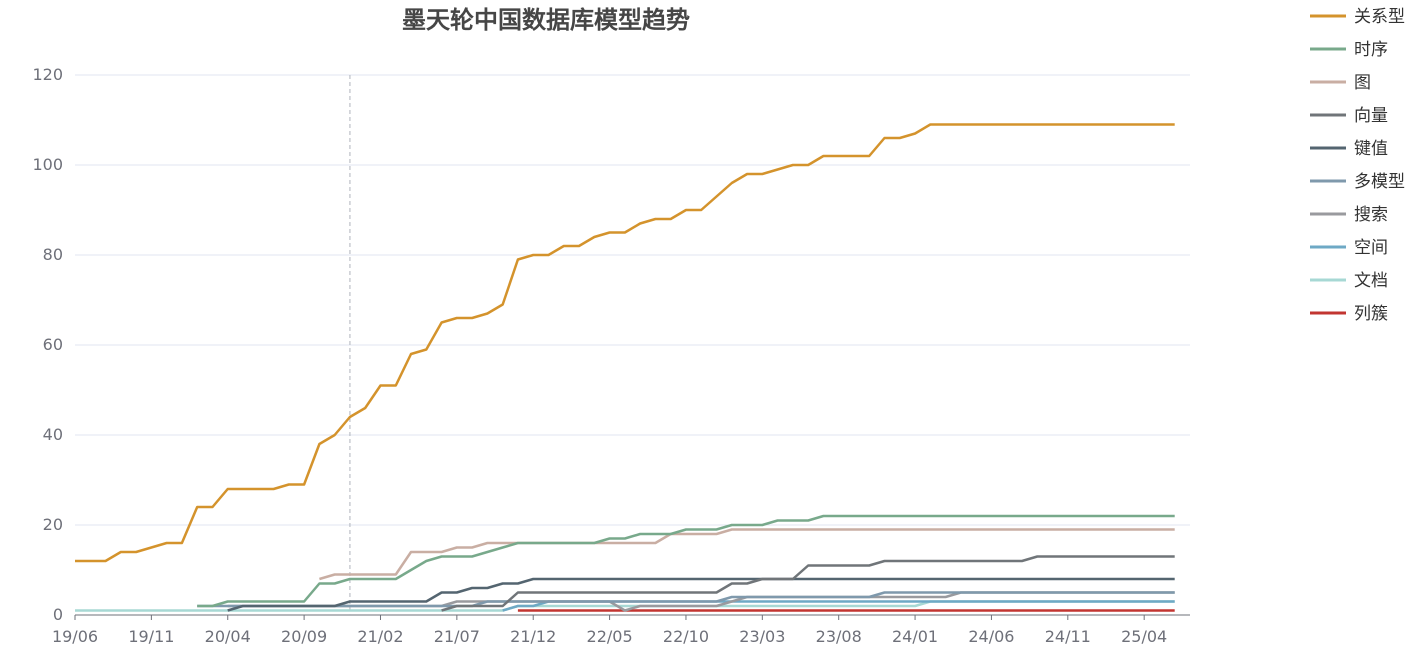  I want to click on x-tick-label: 22/10, so click(686, 636).